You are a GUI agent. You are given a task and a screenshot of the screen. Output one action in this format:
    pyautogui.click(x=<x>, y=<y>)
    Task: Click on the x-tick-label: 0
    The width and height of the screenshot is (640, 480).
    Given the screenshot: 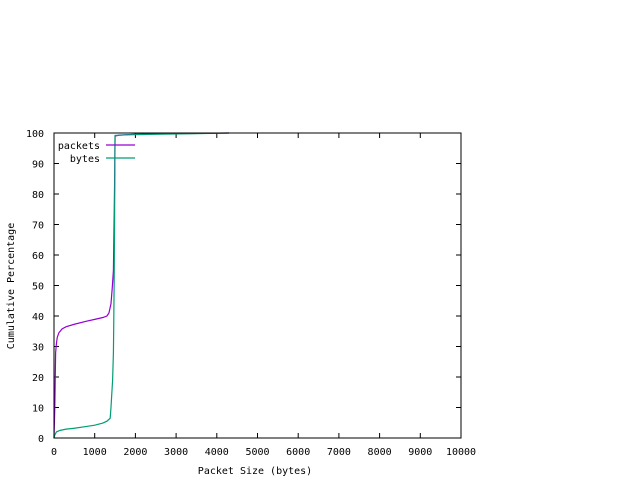 What is the action you would take?
    pyautogui.click(x=54, y=452)
    